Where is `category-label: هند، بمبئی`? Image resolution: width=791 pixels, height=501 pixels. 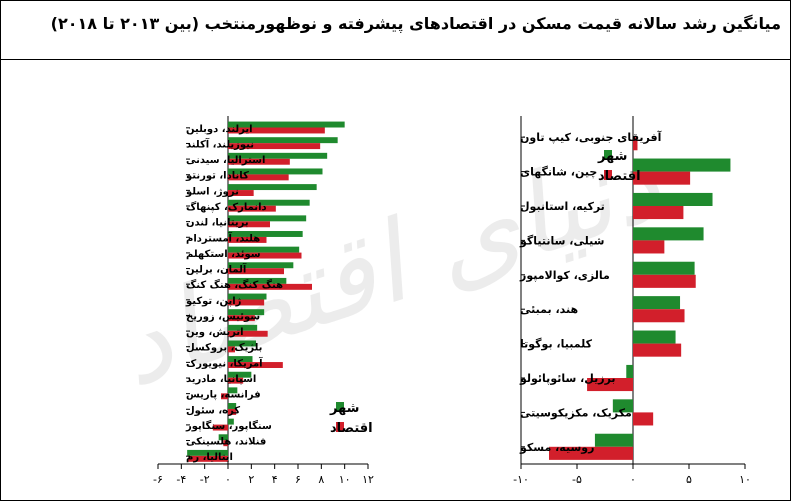
category-label: هند، بمبئی is located at coordinates (549, 309).